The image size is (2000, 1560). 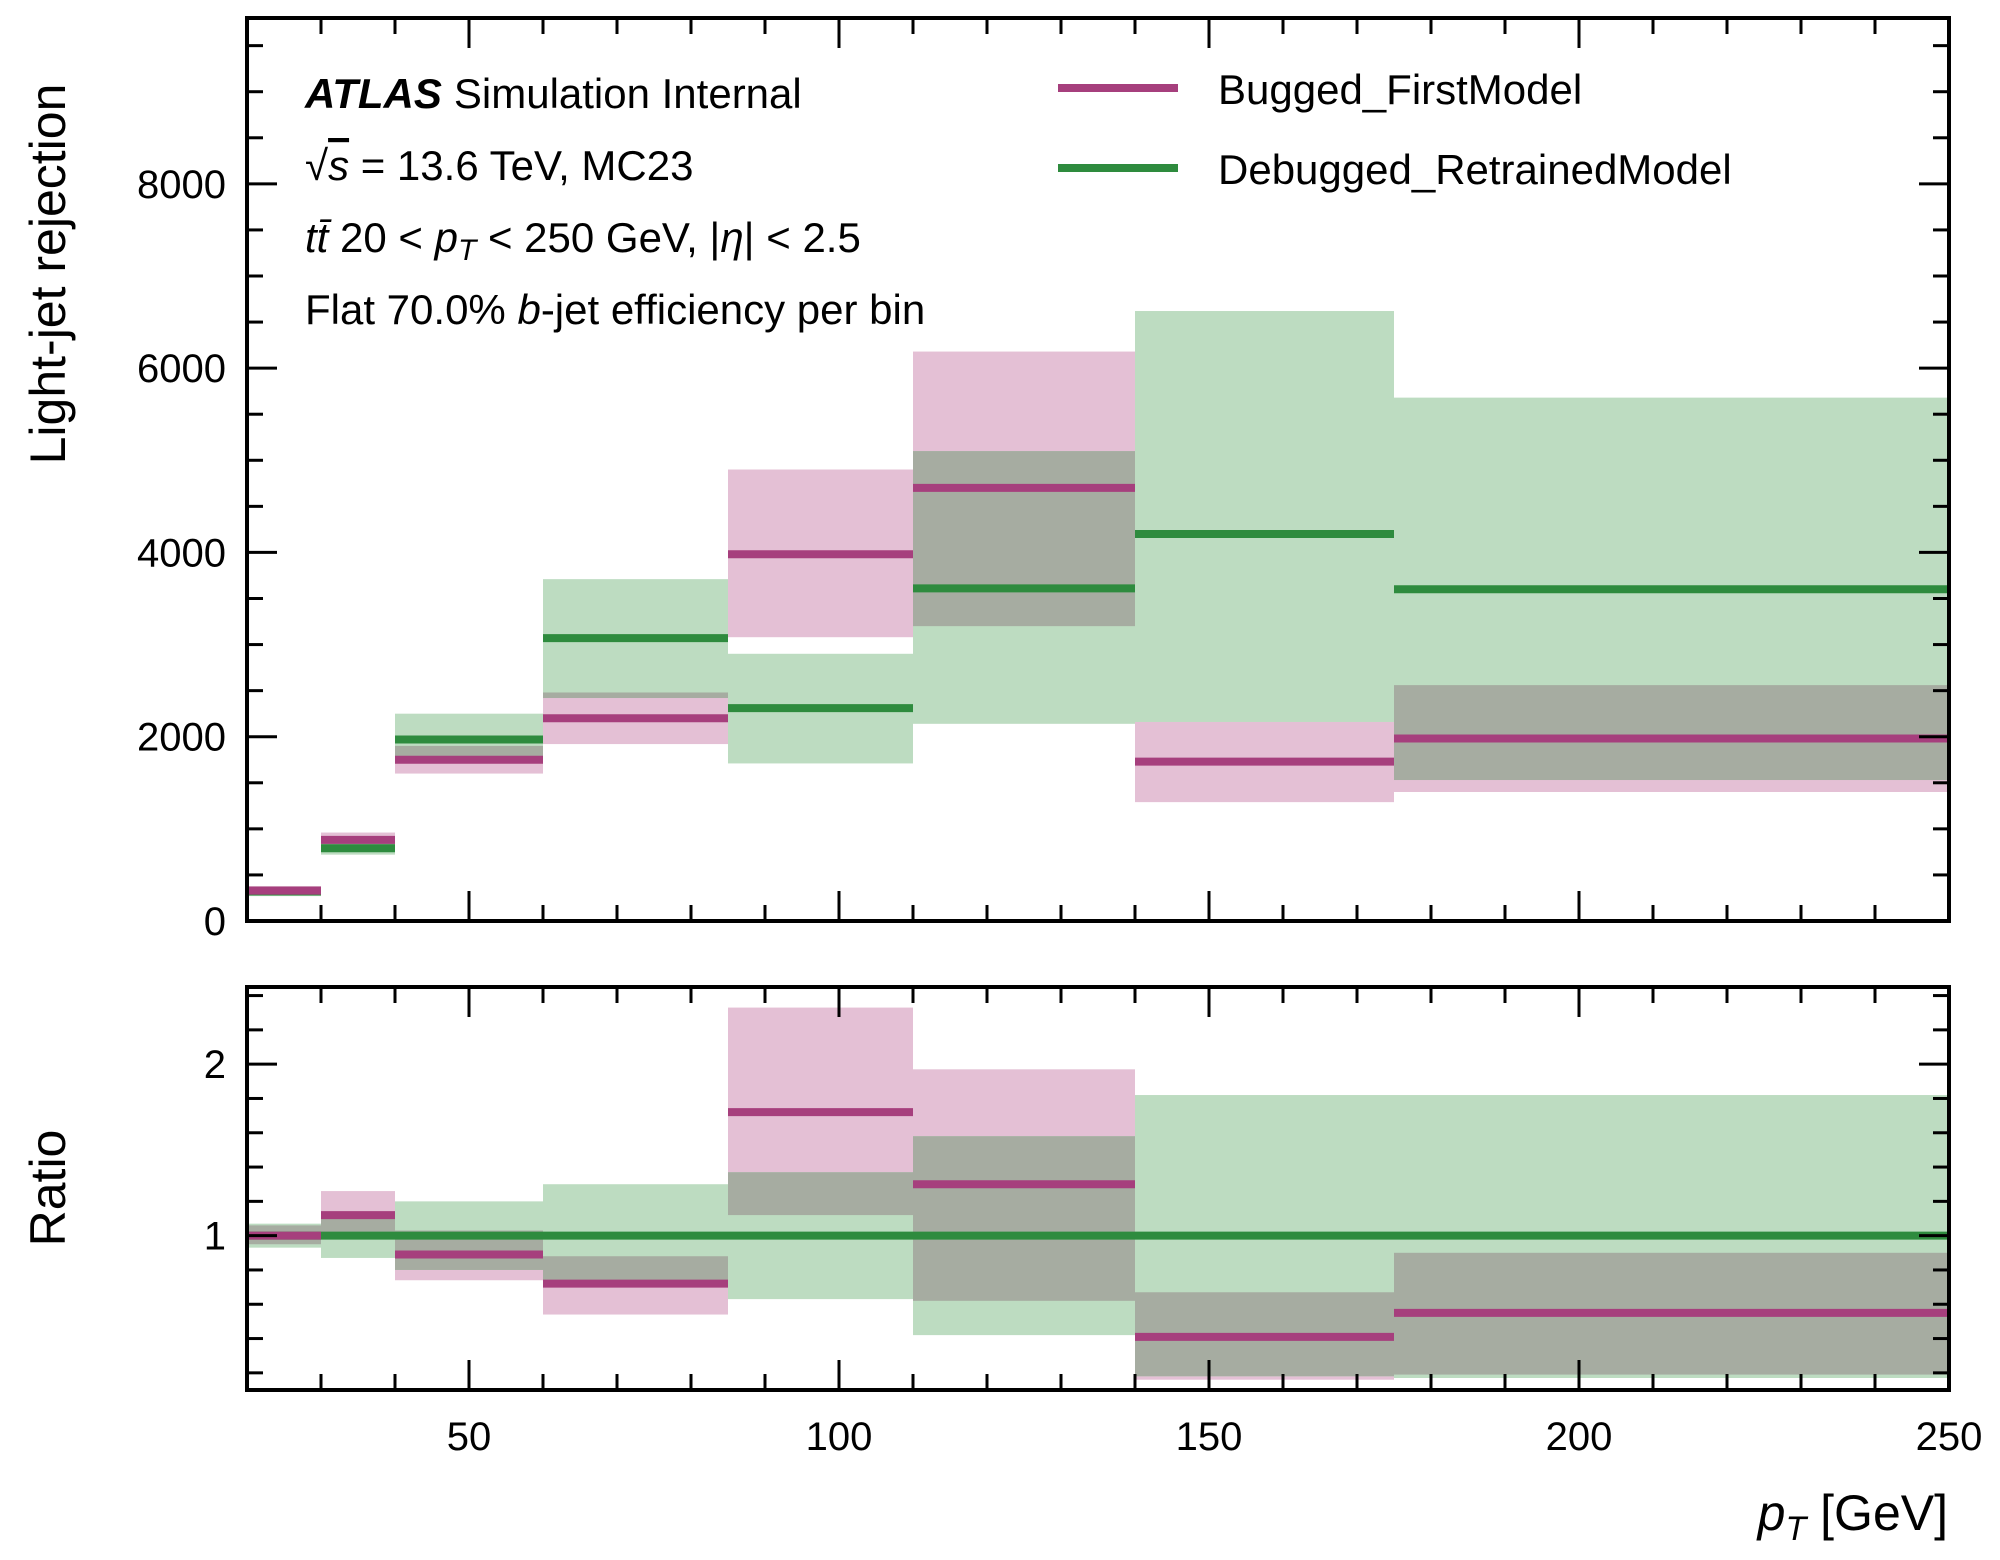 I want to click on selection-label: tt̄ 20 < pT < 250 GeV, |η| < 2.5, so click(x=583, y=240).